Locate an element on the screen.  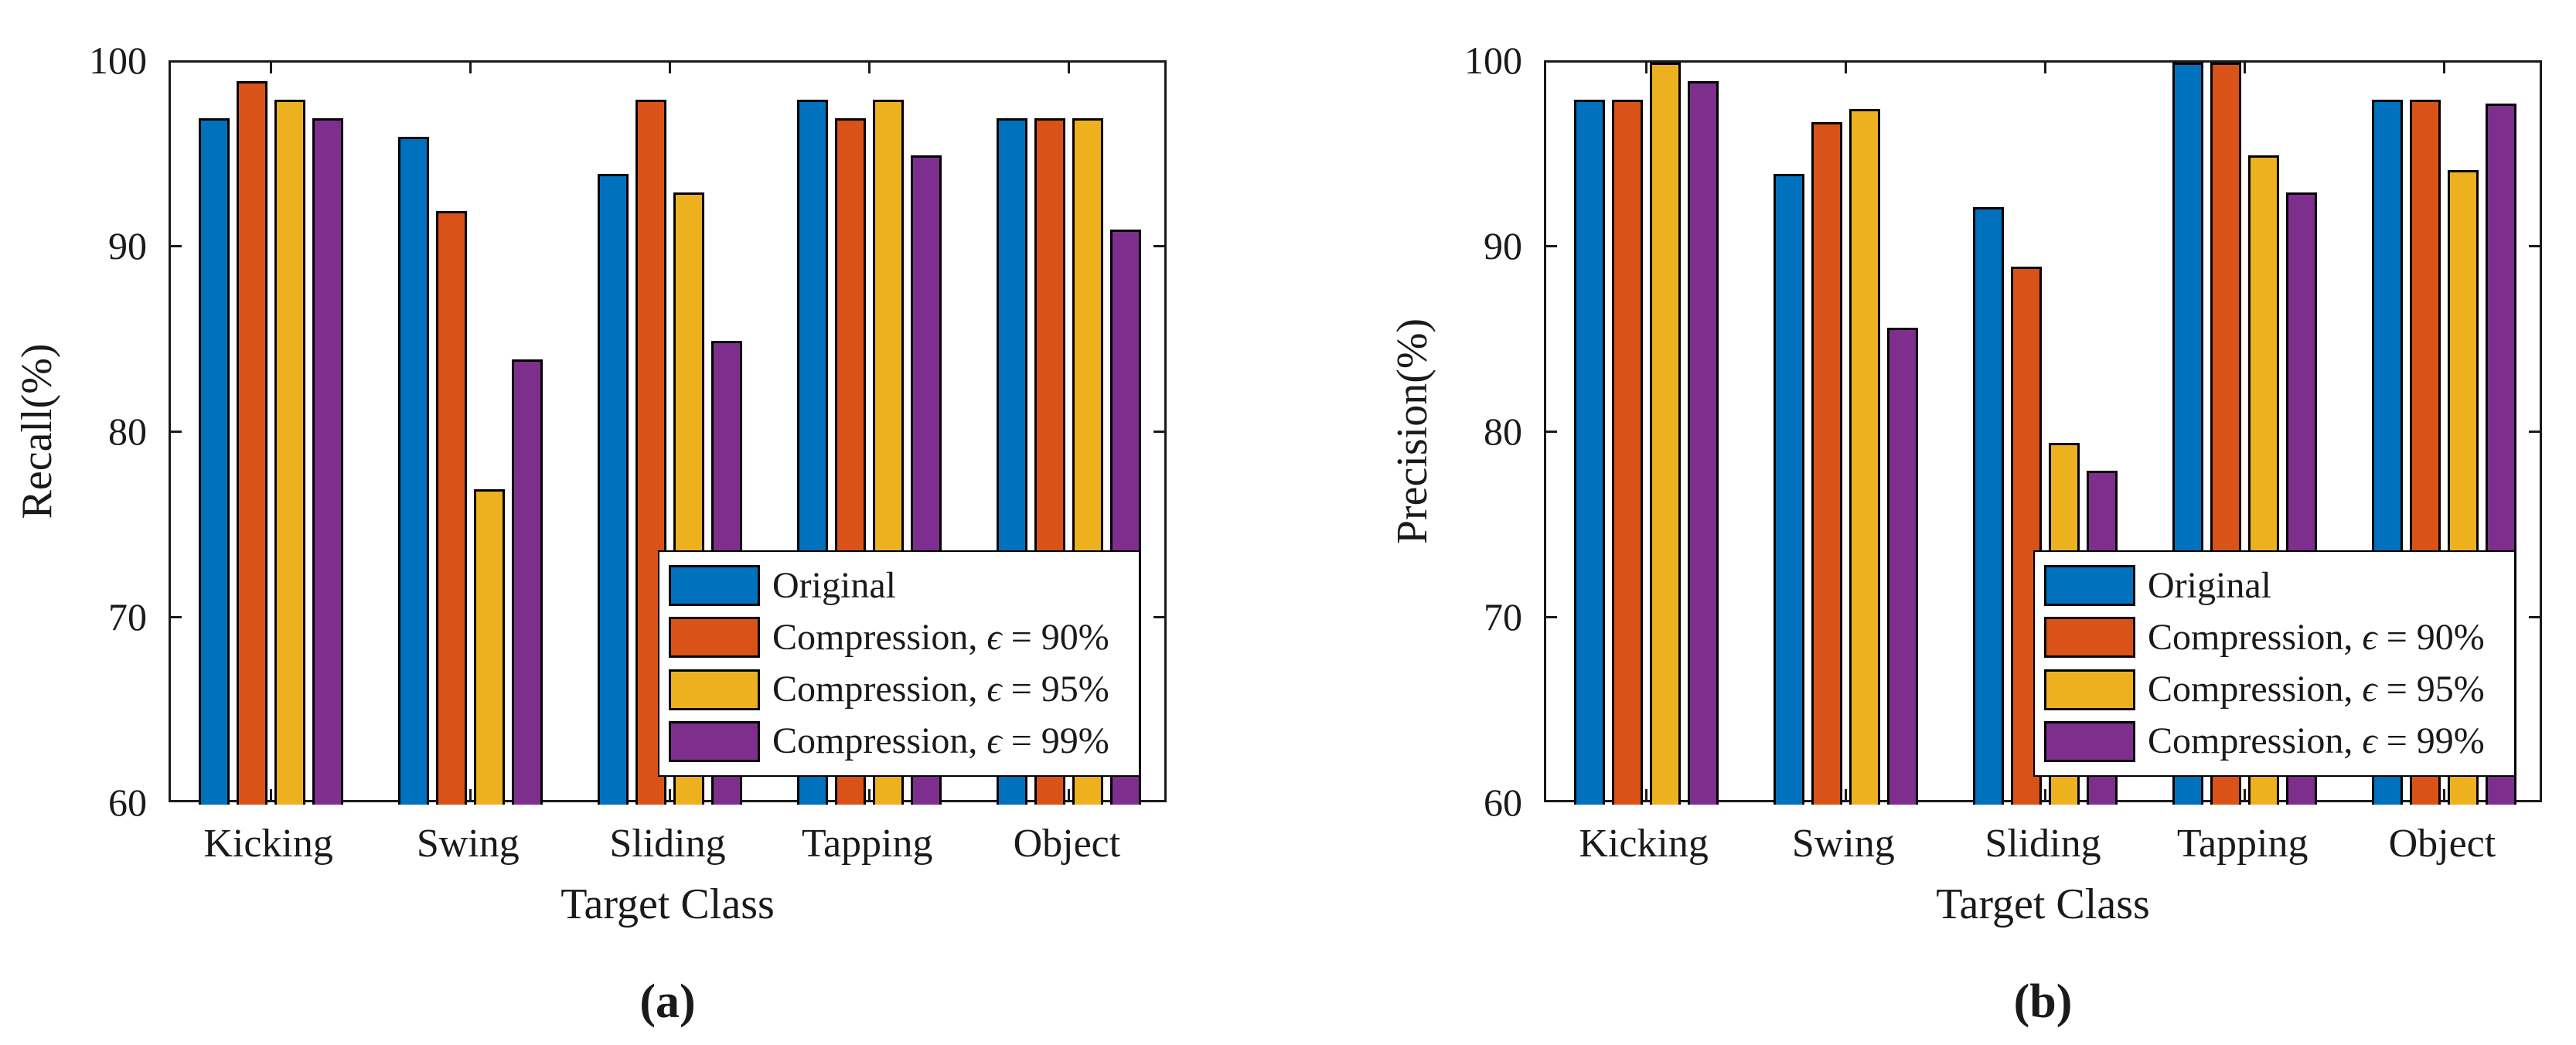
y-tick-label: 60 is located at coordinates (1503, 802).